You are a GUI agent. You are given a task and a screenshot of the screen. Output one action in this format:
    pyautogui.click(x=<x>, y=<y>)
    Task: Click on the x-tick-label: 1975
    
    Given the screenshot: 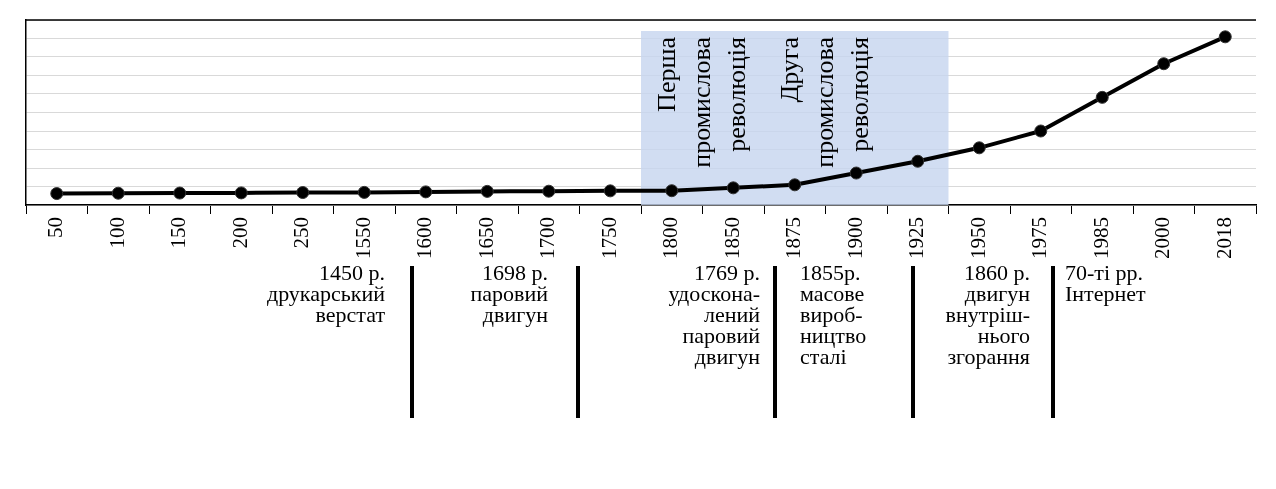 What is the action you would take?
    pyautogui.click(x=1039, y=238)
    